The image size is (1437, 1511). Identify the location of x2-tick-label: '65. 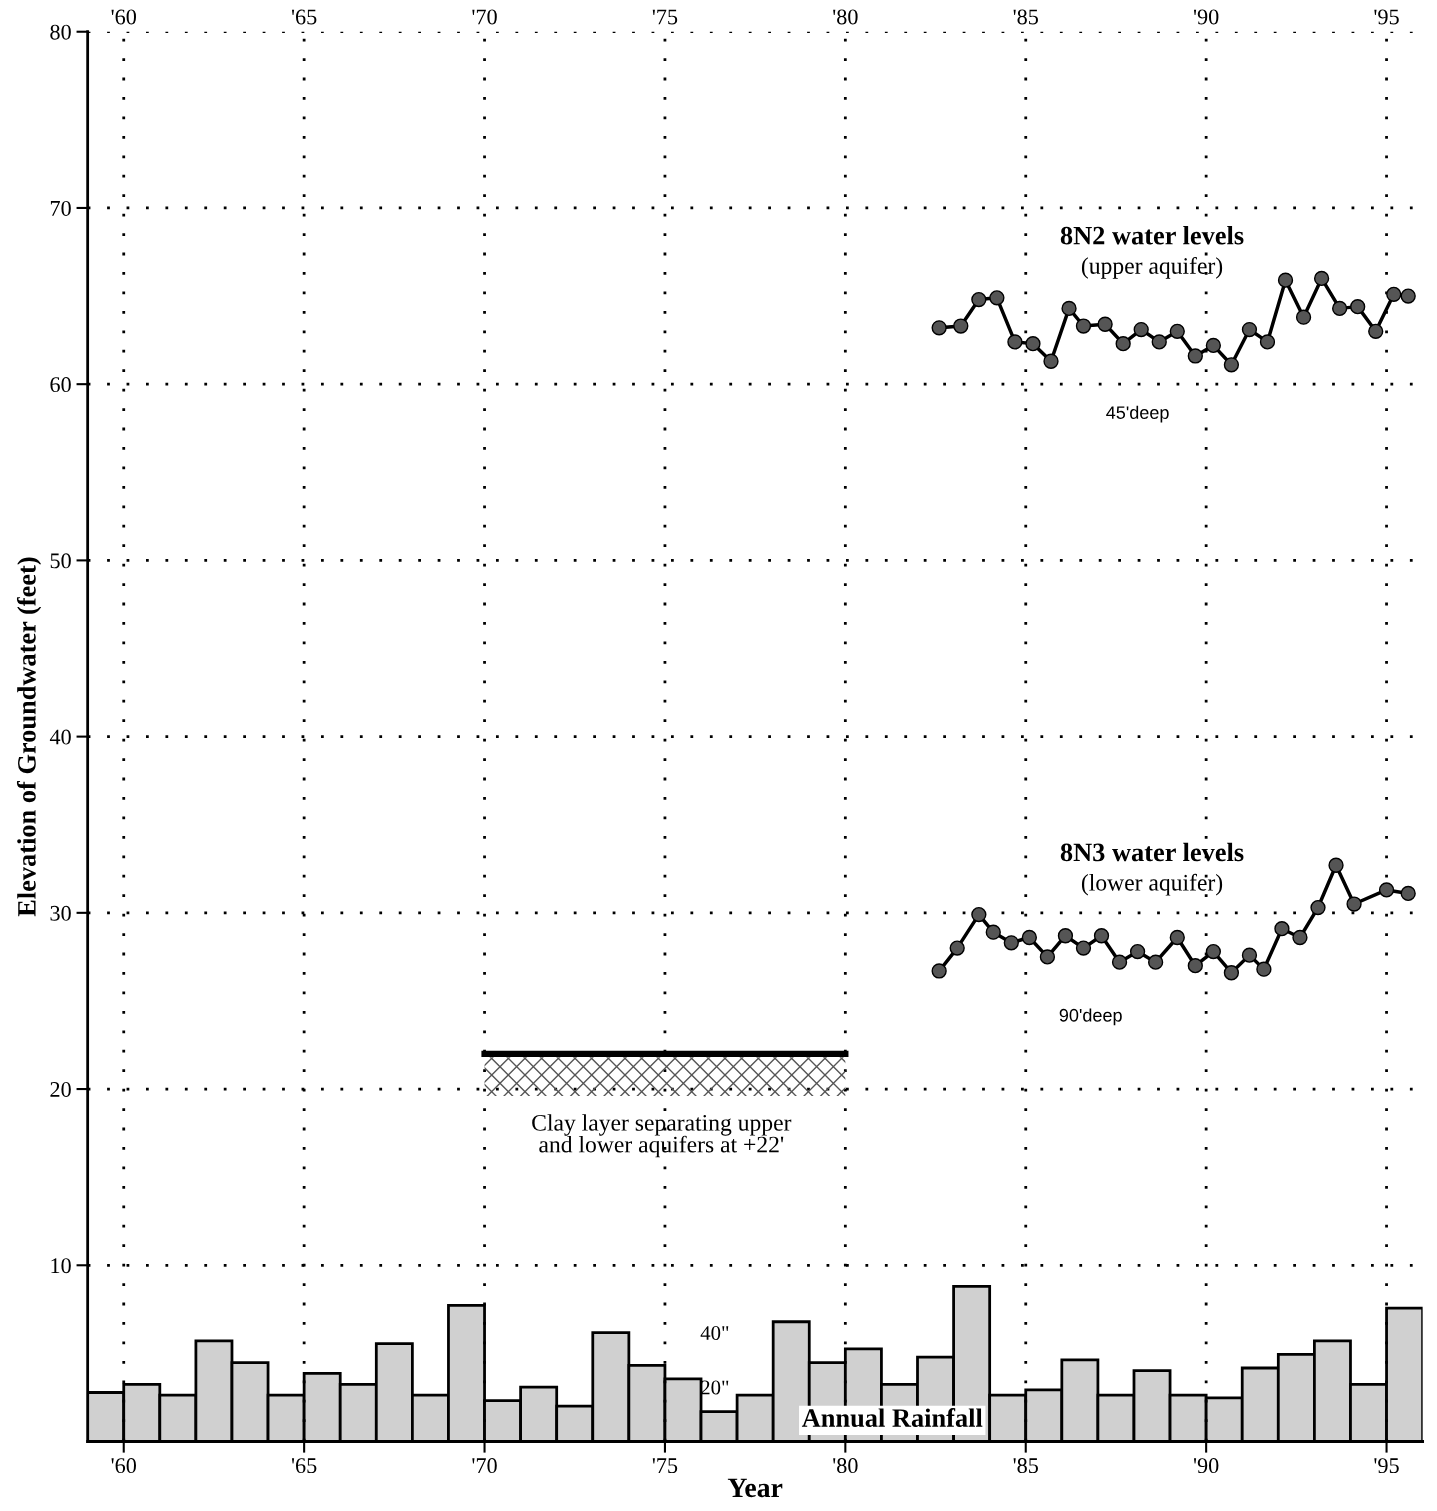
(304, 1466).